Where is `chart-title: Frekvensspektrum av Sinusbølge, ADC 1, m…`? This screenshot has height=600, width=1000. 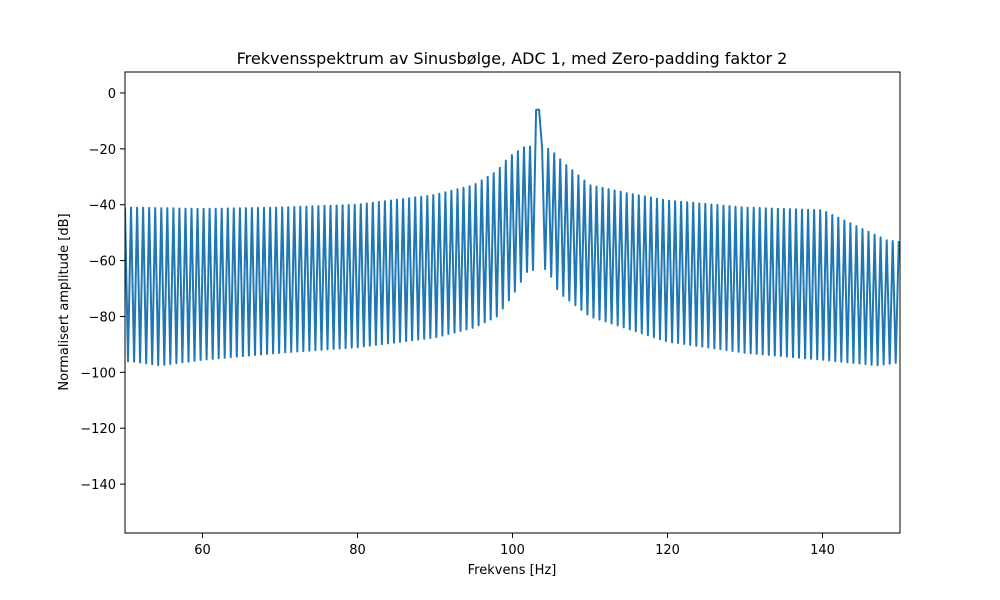 chart-title: Frekvensspektrum av Sinusbølge, ADC 1, m… is located at coordinates (512, 58).